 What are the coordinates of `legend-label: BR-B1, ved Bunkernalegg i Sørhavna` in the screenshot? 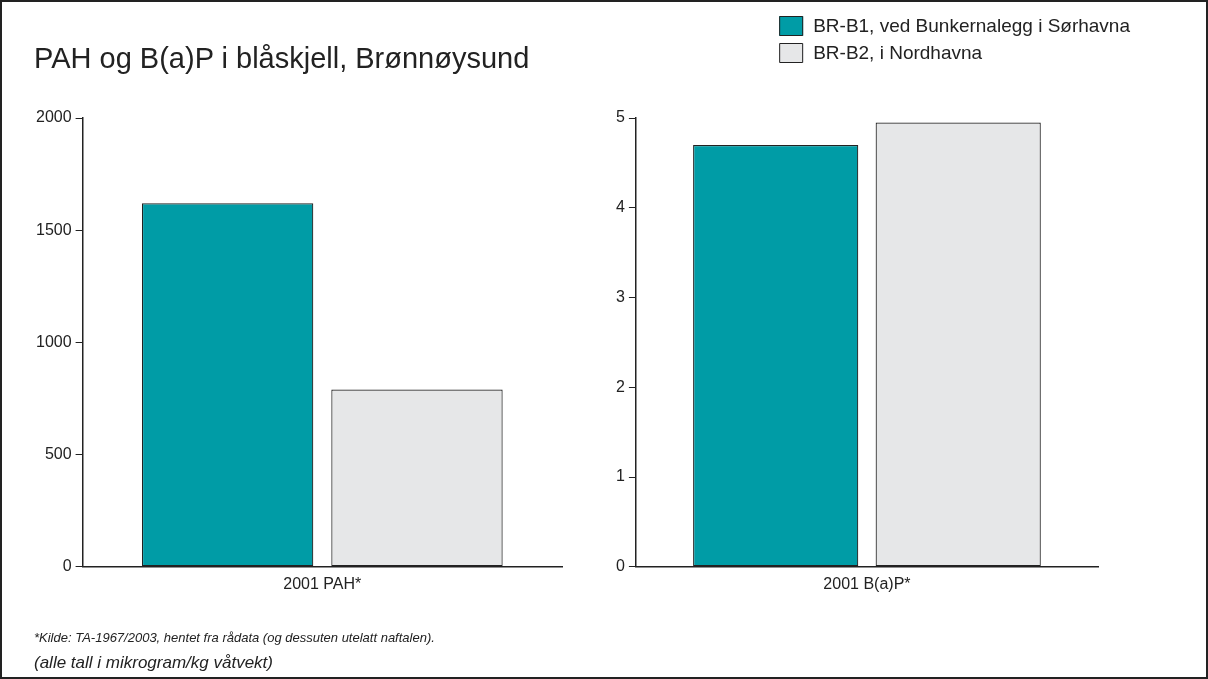 It's located at (972, 26).